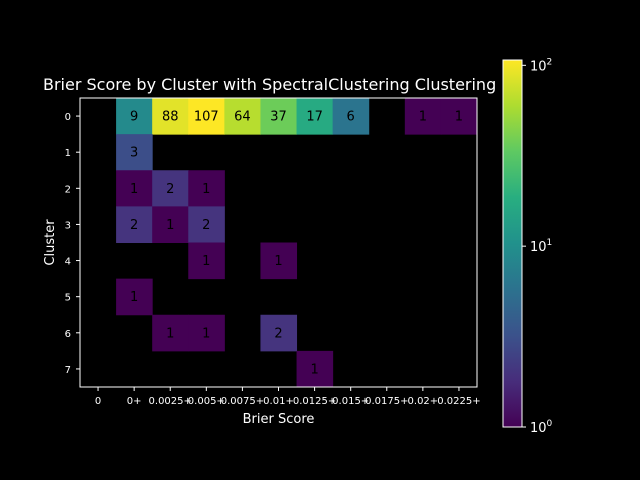  Describe the element at coordinates (72, 244) in the screenshot. I see `y-axis-ticks: 0 1 2 3 4 5 6 7` at that location.